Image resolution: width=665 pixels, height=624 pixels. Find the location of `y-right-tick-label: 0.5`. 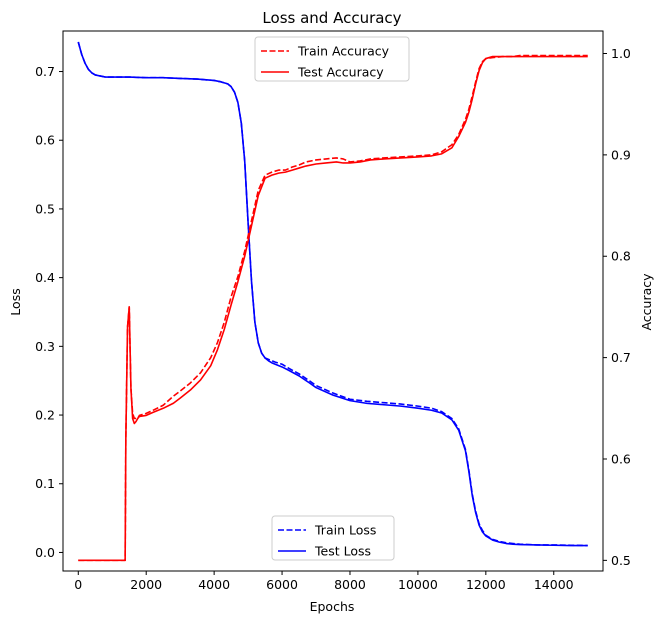

y-right-tick-label: 0.5 is located at coordinates (621, 560).